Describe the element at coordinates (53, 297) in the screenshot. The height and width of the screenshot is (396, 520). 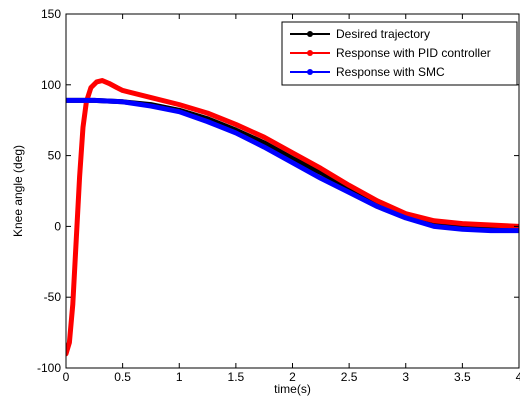
I see `y-tick-label: -50` at that location.